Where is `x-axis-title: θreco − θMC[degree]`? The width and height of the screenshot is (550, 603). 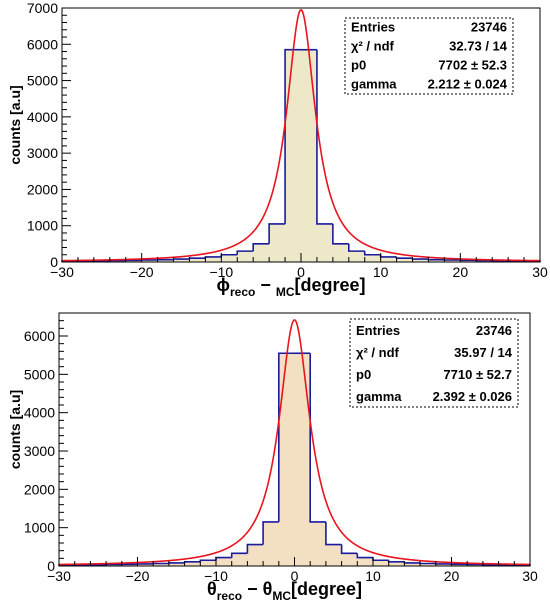
x-axis-title: θreco − θMC[degree] is located at coordinates (284, 591).